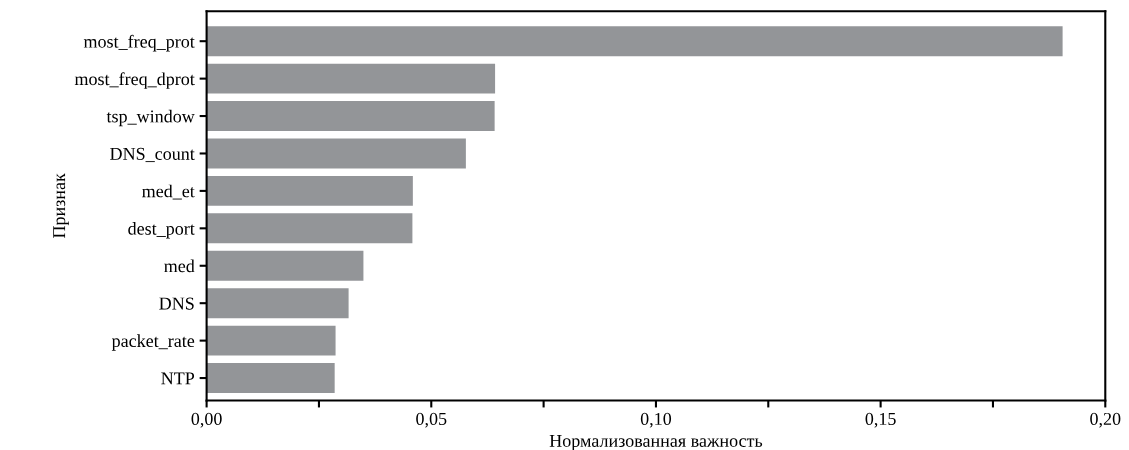 The image size is (1129, 450). I want to click on y-axis-title: Признак, so click(61, 206).